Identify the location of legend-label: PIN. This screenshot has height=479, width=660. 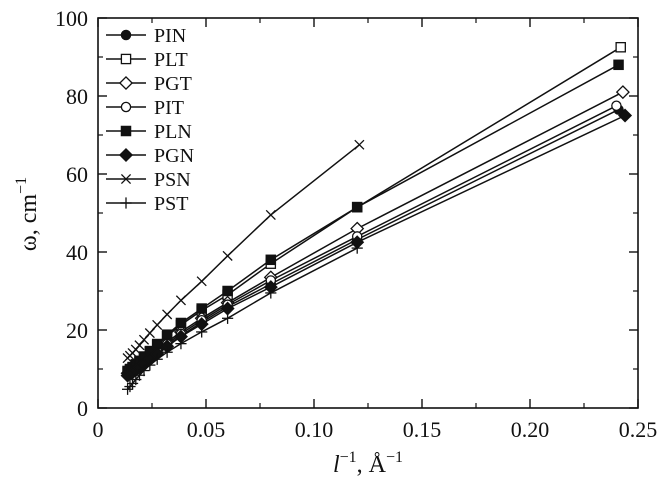
(170, 36).